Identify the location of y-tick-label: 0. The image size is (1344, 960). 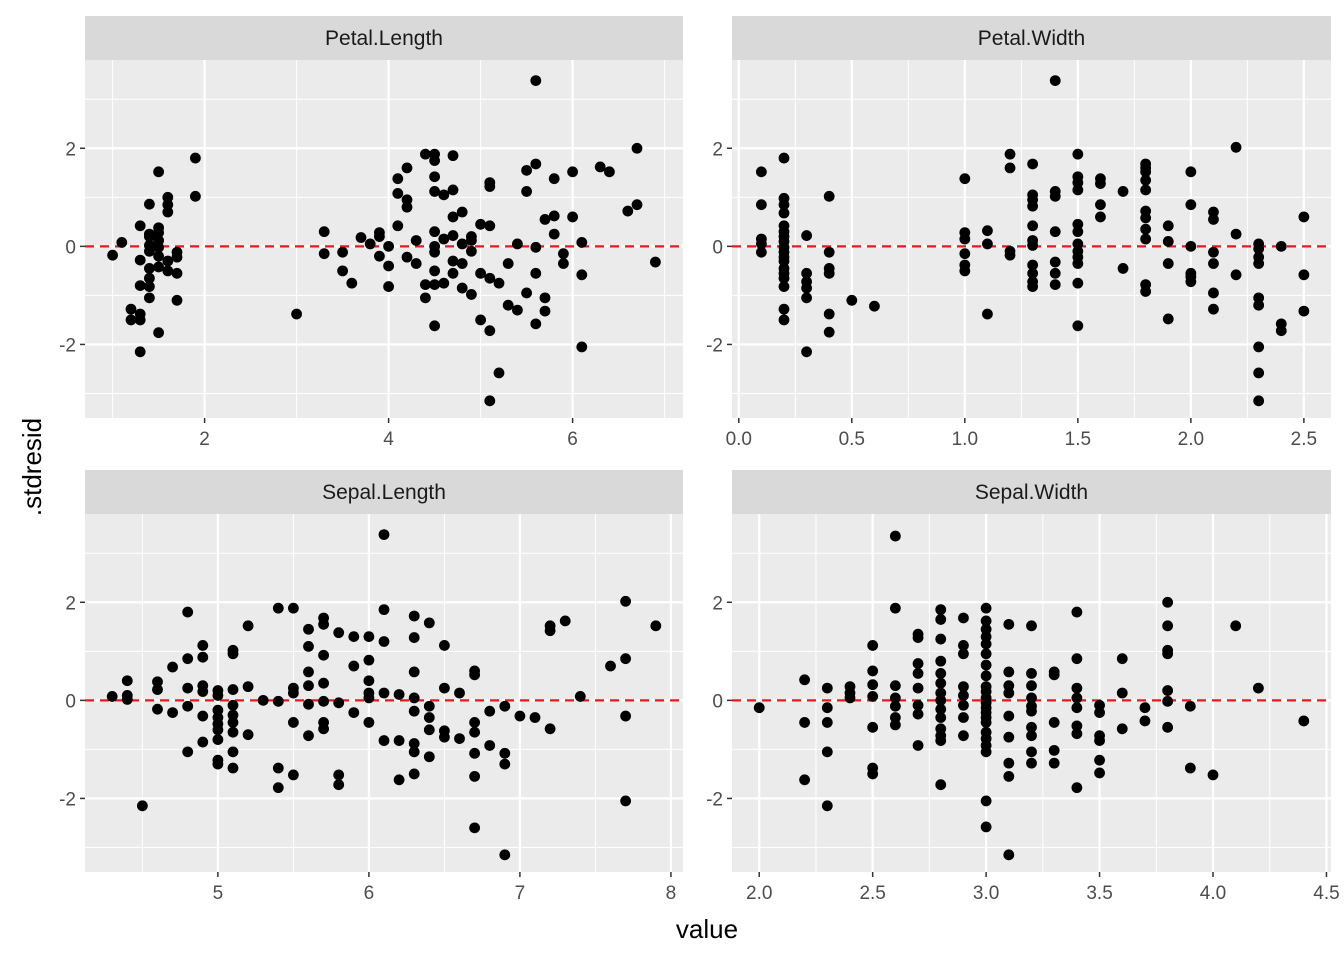
(717, 247).